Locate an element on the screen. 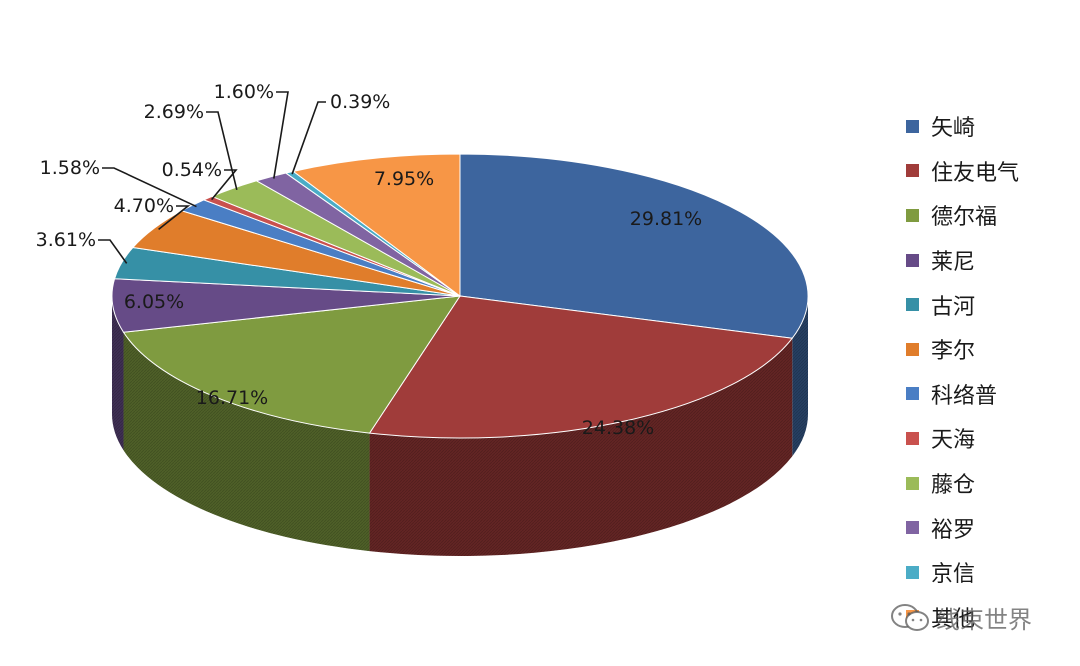 Image resolution: width=1080 pixels, height=666 pixels. legend-item-4: 古河 is located at coordinates (962, 304).